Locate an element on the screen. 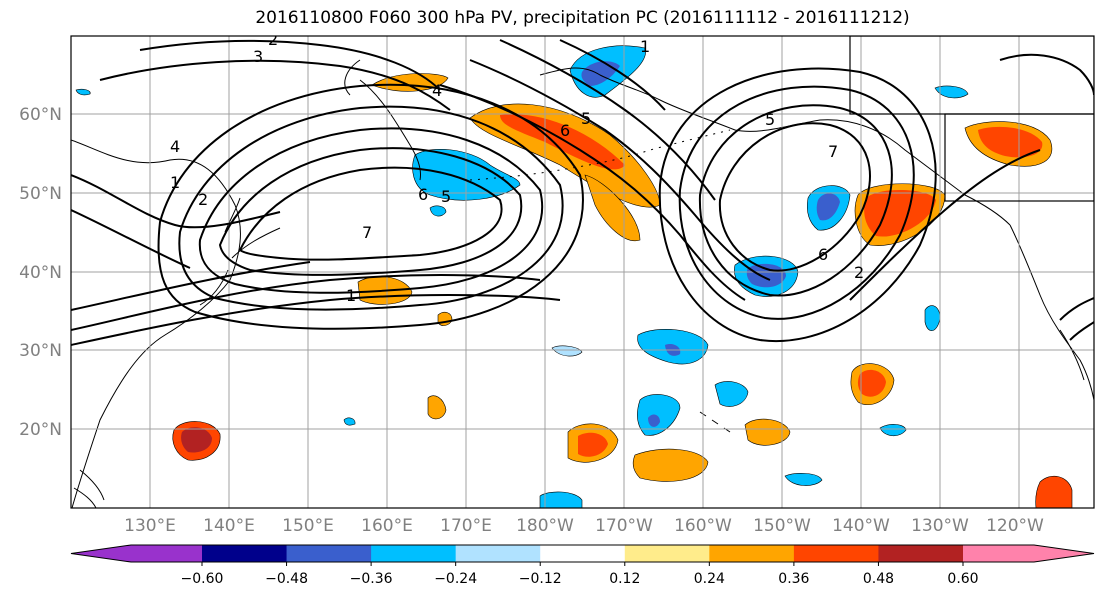  japan-coastline is located at coordinates (240, 251).